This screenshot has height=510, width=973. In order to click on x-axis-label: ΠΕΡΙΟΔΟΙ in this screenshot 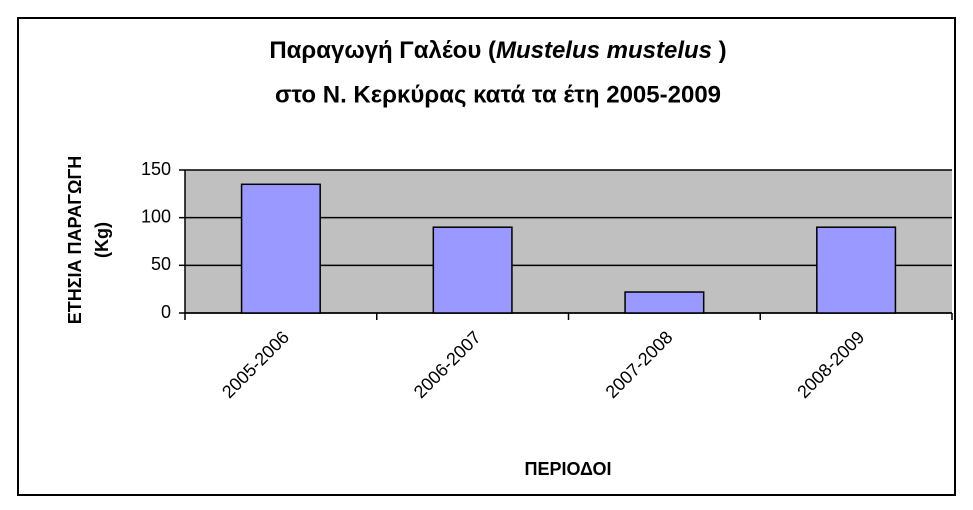, I will do `click(568, 469)`.